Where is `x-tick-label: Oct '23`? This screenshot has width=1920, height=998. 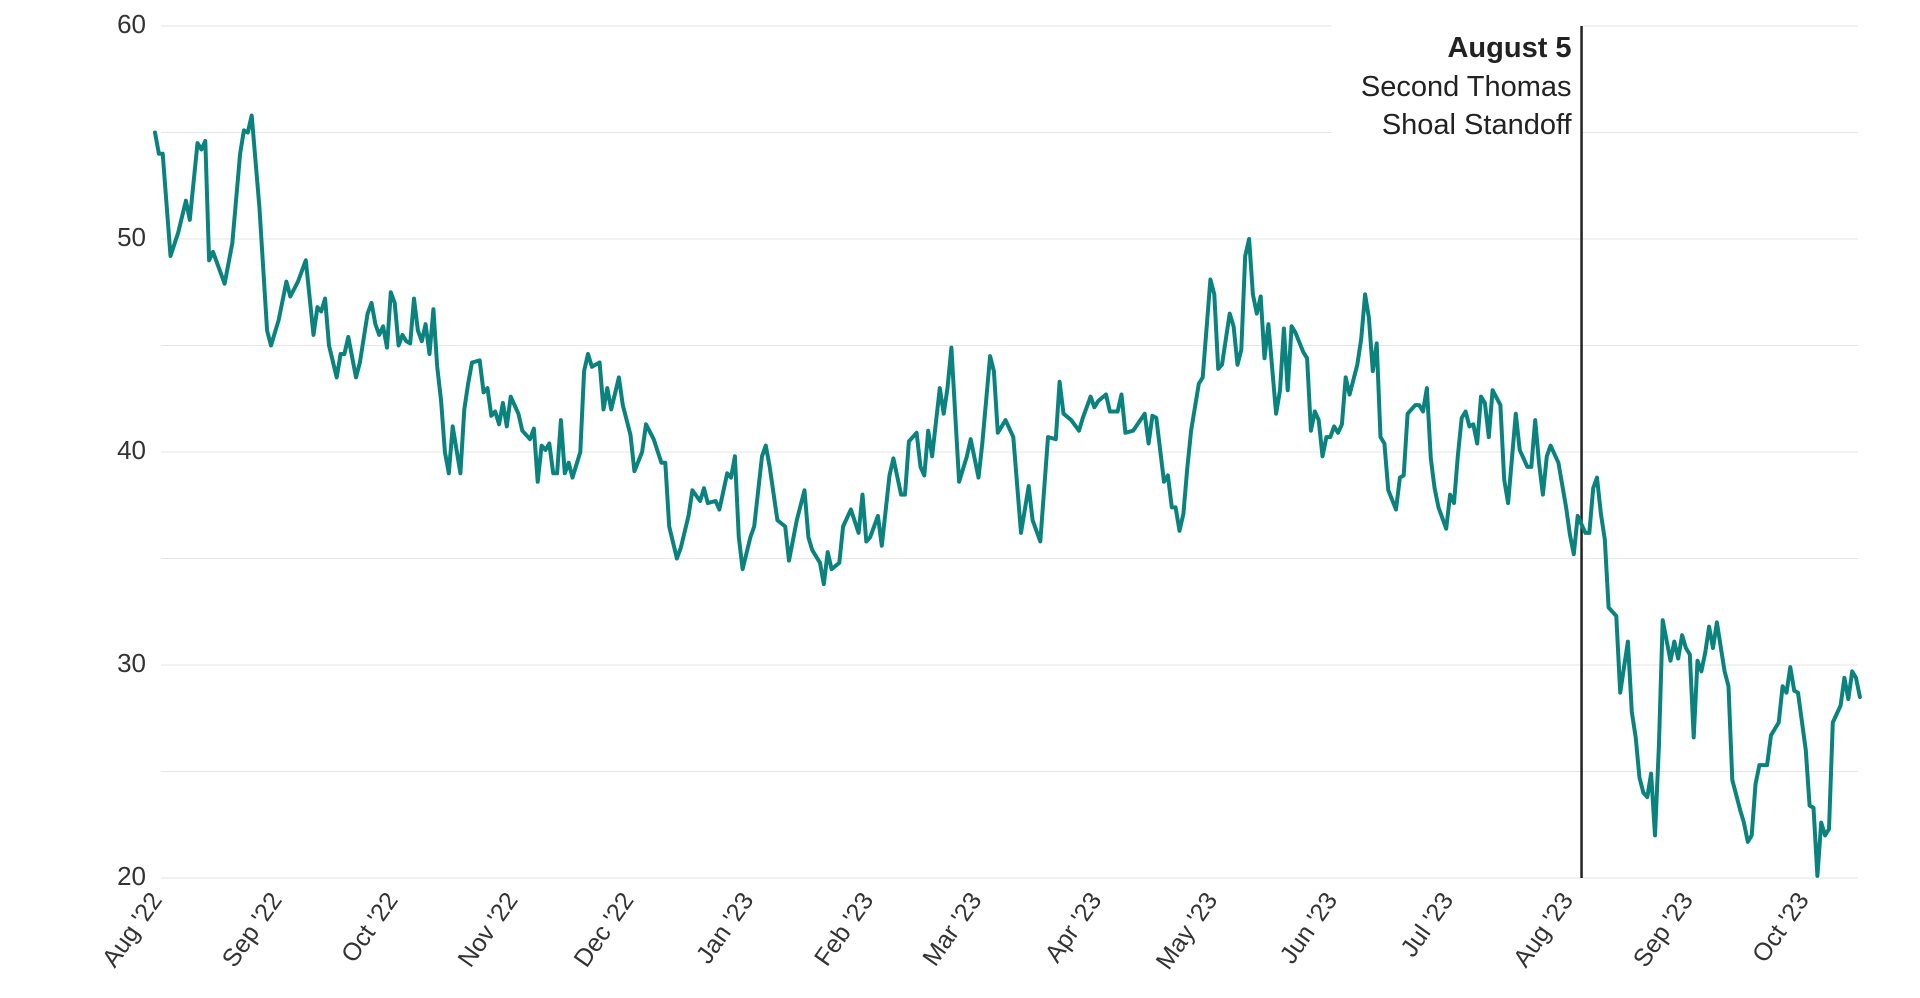 x-tick-label: Oct '23 is located at coordinates (1781, 927).